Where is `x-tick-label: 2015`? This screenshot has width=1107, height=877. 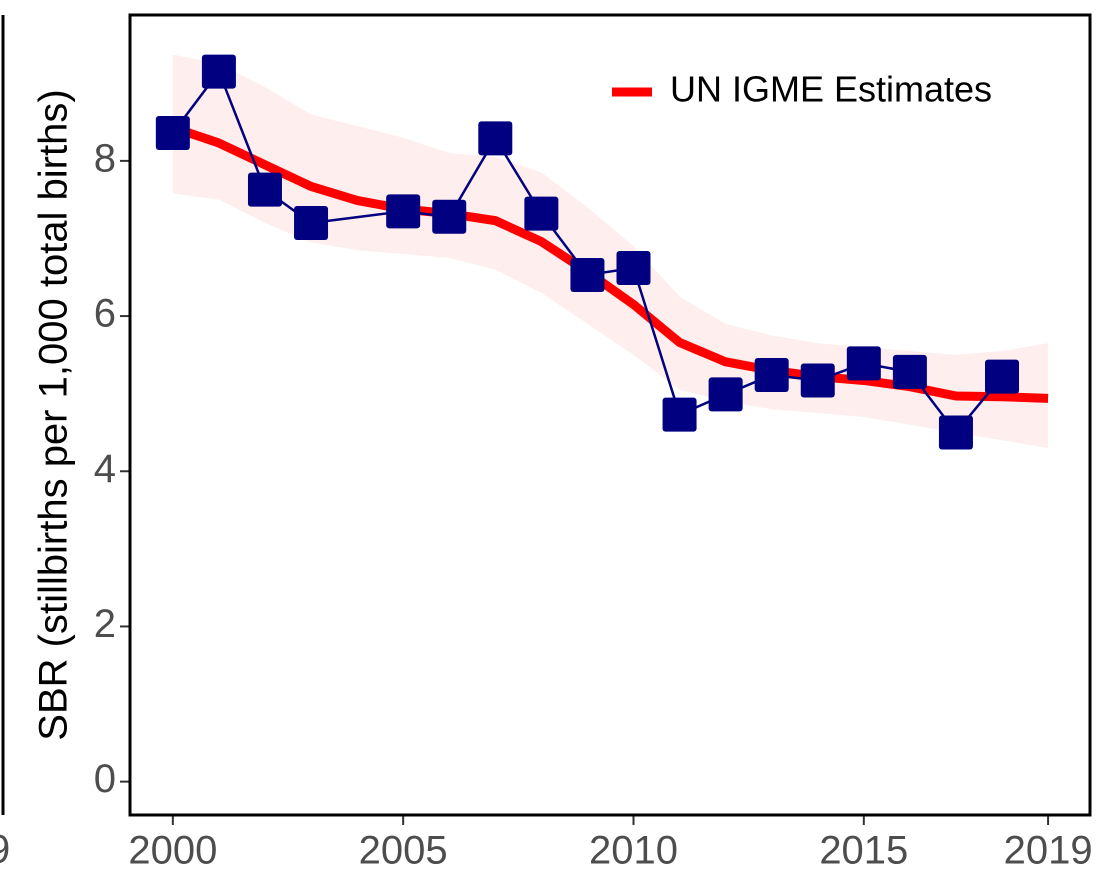
x-tick-label: 2015 is located at coordinates (863, 851).